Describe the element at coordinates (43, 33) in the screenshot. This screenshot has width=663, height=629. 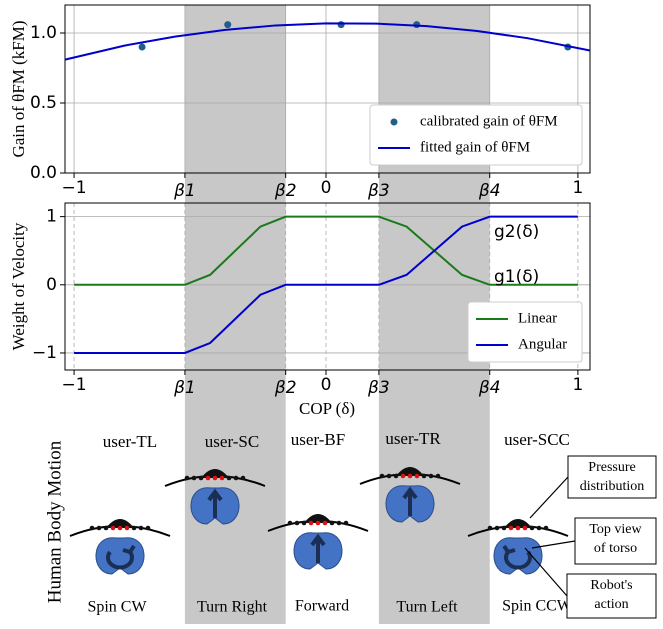
I see `y-tick-label: 1.0` at that location.